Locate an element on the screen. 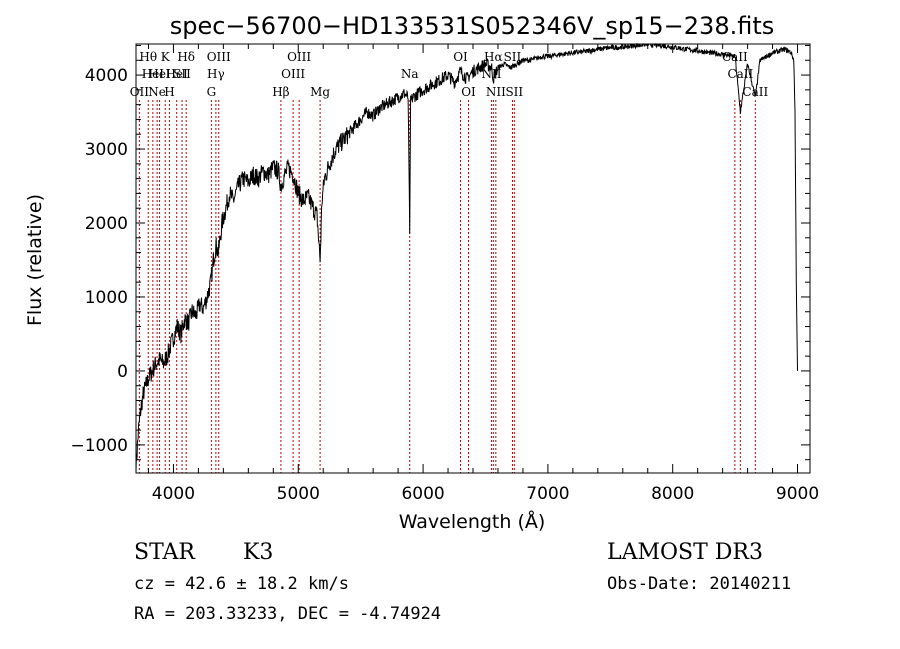 The image size is (900, 649). sky-coordinates: RA = 203.33233, DEC = -4.74924 is located at coordinates (288, 614).